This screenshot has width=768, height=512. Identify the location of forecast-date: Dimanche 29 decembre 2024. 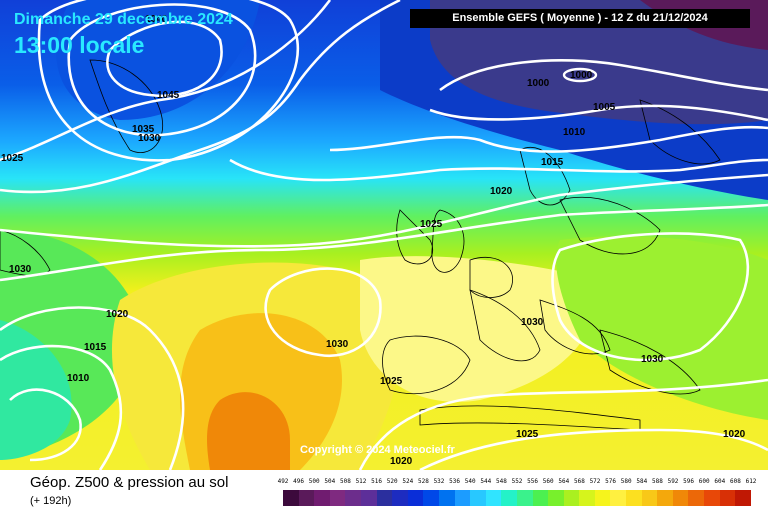
(123, 19).